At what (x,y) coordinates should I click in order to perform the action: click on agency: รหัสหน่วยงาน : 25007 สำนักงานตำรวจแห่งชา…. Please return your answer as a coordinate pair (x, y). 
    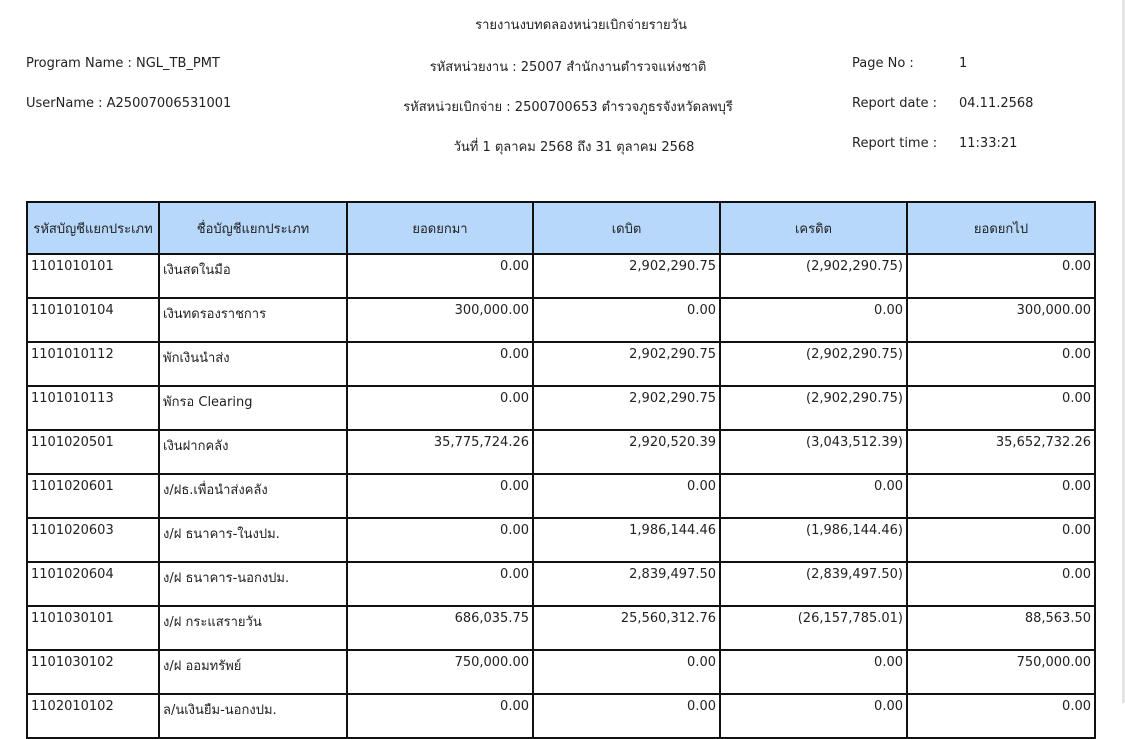
    Looking at the image, I should click on (568, 67).